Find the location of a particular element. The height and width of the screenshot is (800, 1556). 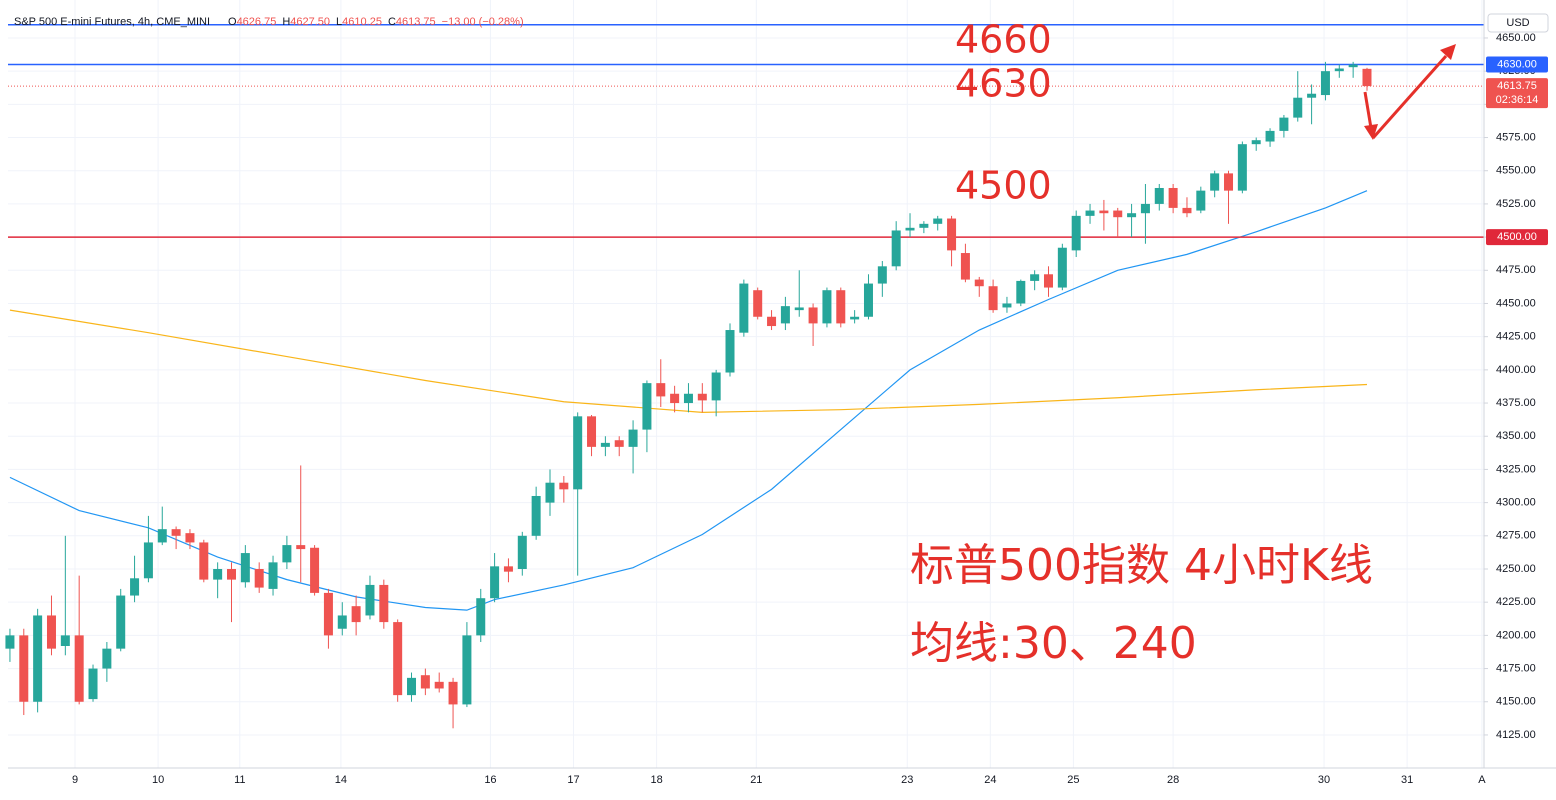

y-tick-label: 4125.00 is located at coordinates (1516, 735).